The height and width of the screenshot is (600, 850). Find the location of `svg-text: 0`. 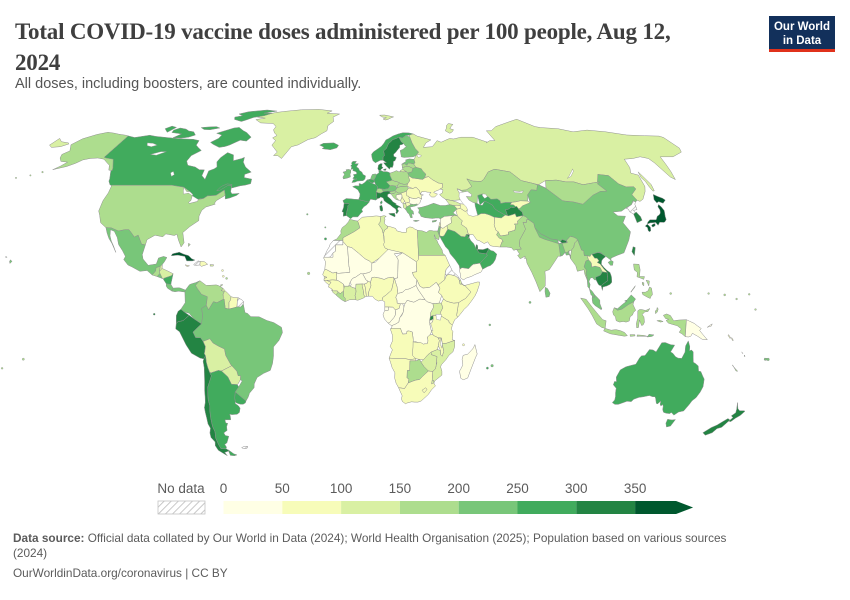

svg-text: 0 is located at coordinates (224, 488).